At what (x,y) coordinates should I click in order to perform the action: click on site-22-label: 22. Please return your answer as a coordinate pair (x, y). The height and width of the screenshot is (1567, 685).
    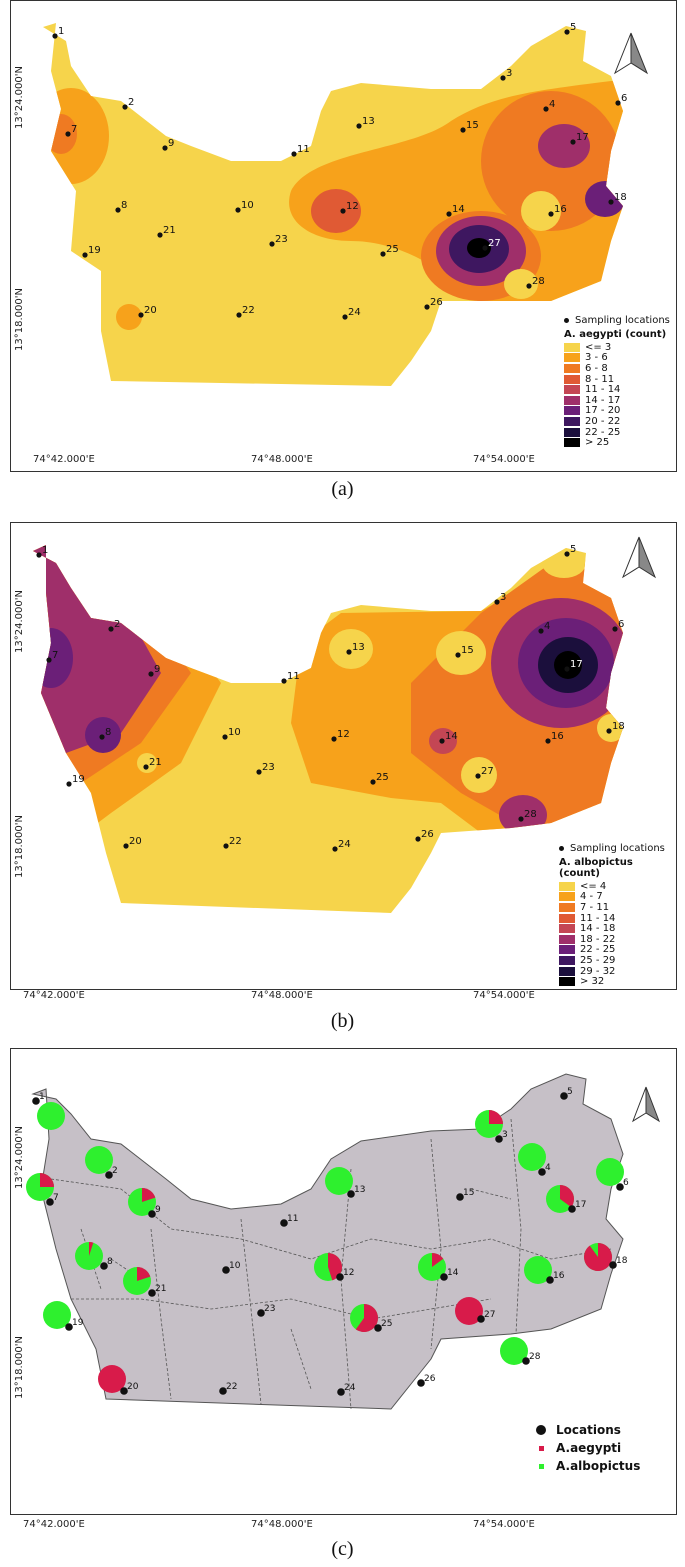
    Looking at the image, I should click on (235, 841).